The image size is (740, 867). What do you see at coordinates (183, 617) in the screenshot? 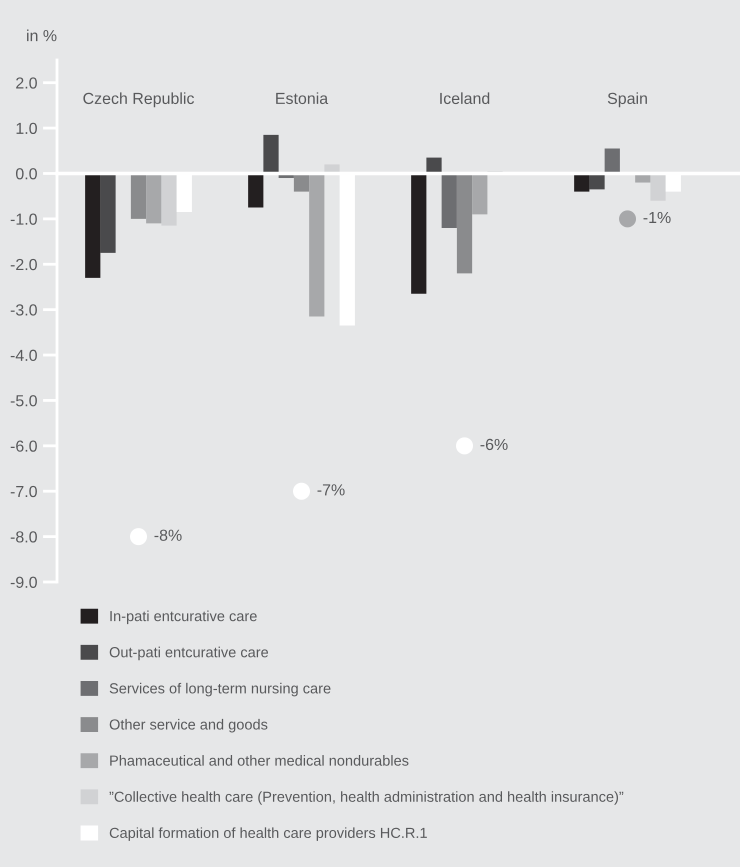
I see `legend-label: In-pati entcurative care` at bounding box center [183, 617].